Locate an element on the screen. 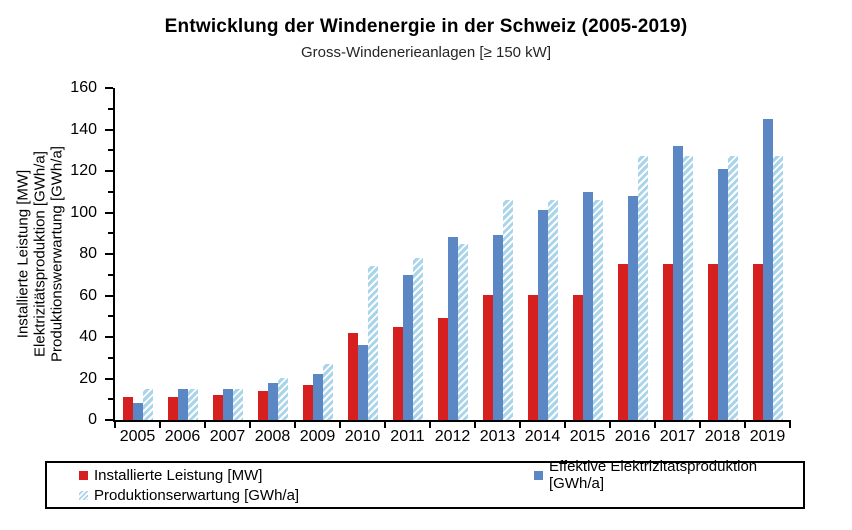 This screenshot has width=852, height=530. x-tick-label: 2017 is located at coordinates (677, 436).